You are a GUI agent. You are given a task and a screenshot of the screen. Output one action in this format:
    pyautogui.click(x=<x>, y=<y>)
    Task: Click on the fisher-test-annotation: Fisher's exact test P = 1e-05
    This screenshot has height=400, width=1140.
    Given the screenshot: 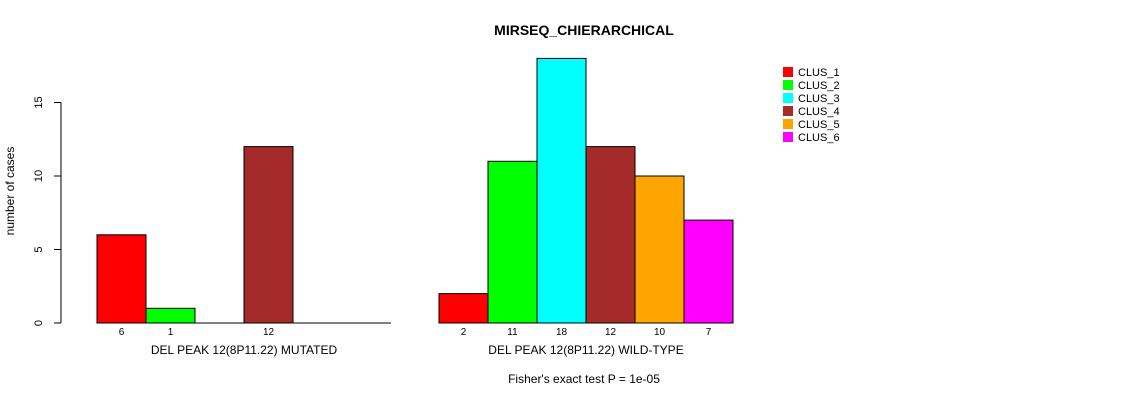 What is the action you would take?
    pyautogui.click(x=584, y=379)
    